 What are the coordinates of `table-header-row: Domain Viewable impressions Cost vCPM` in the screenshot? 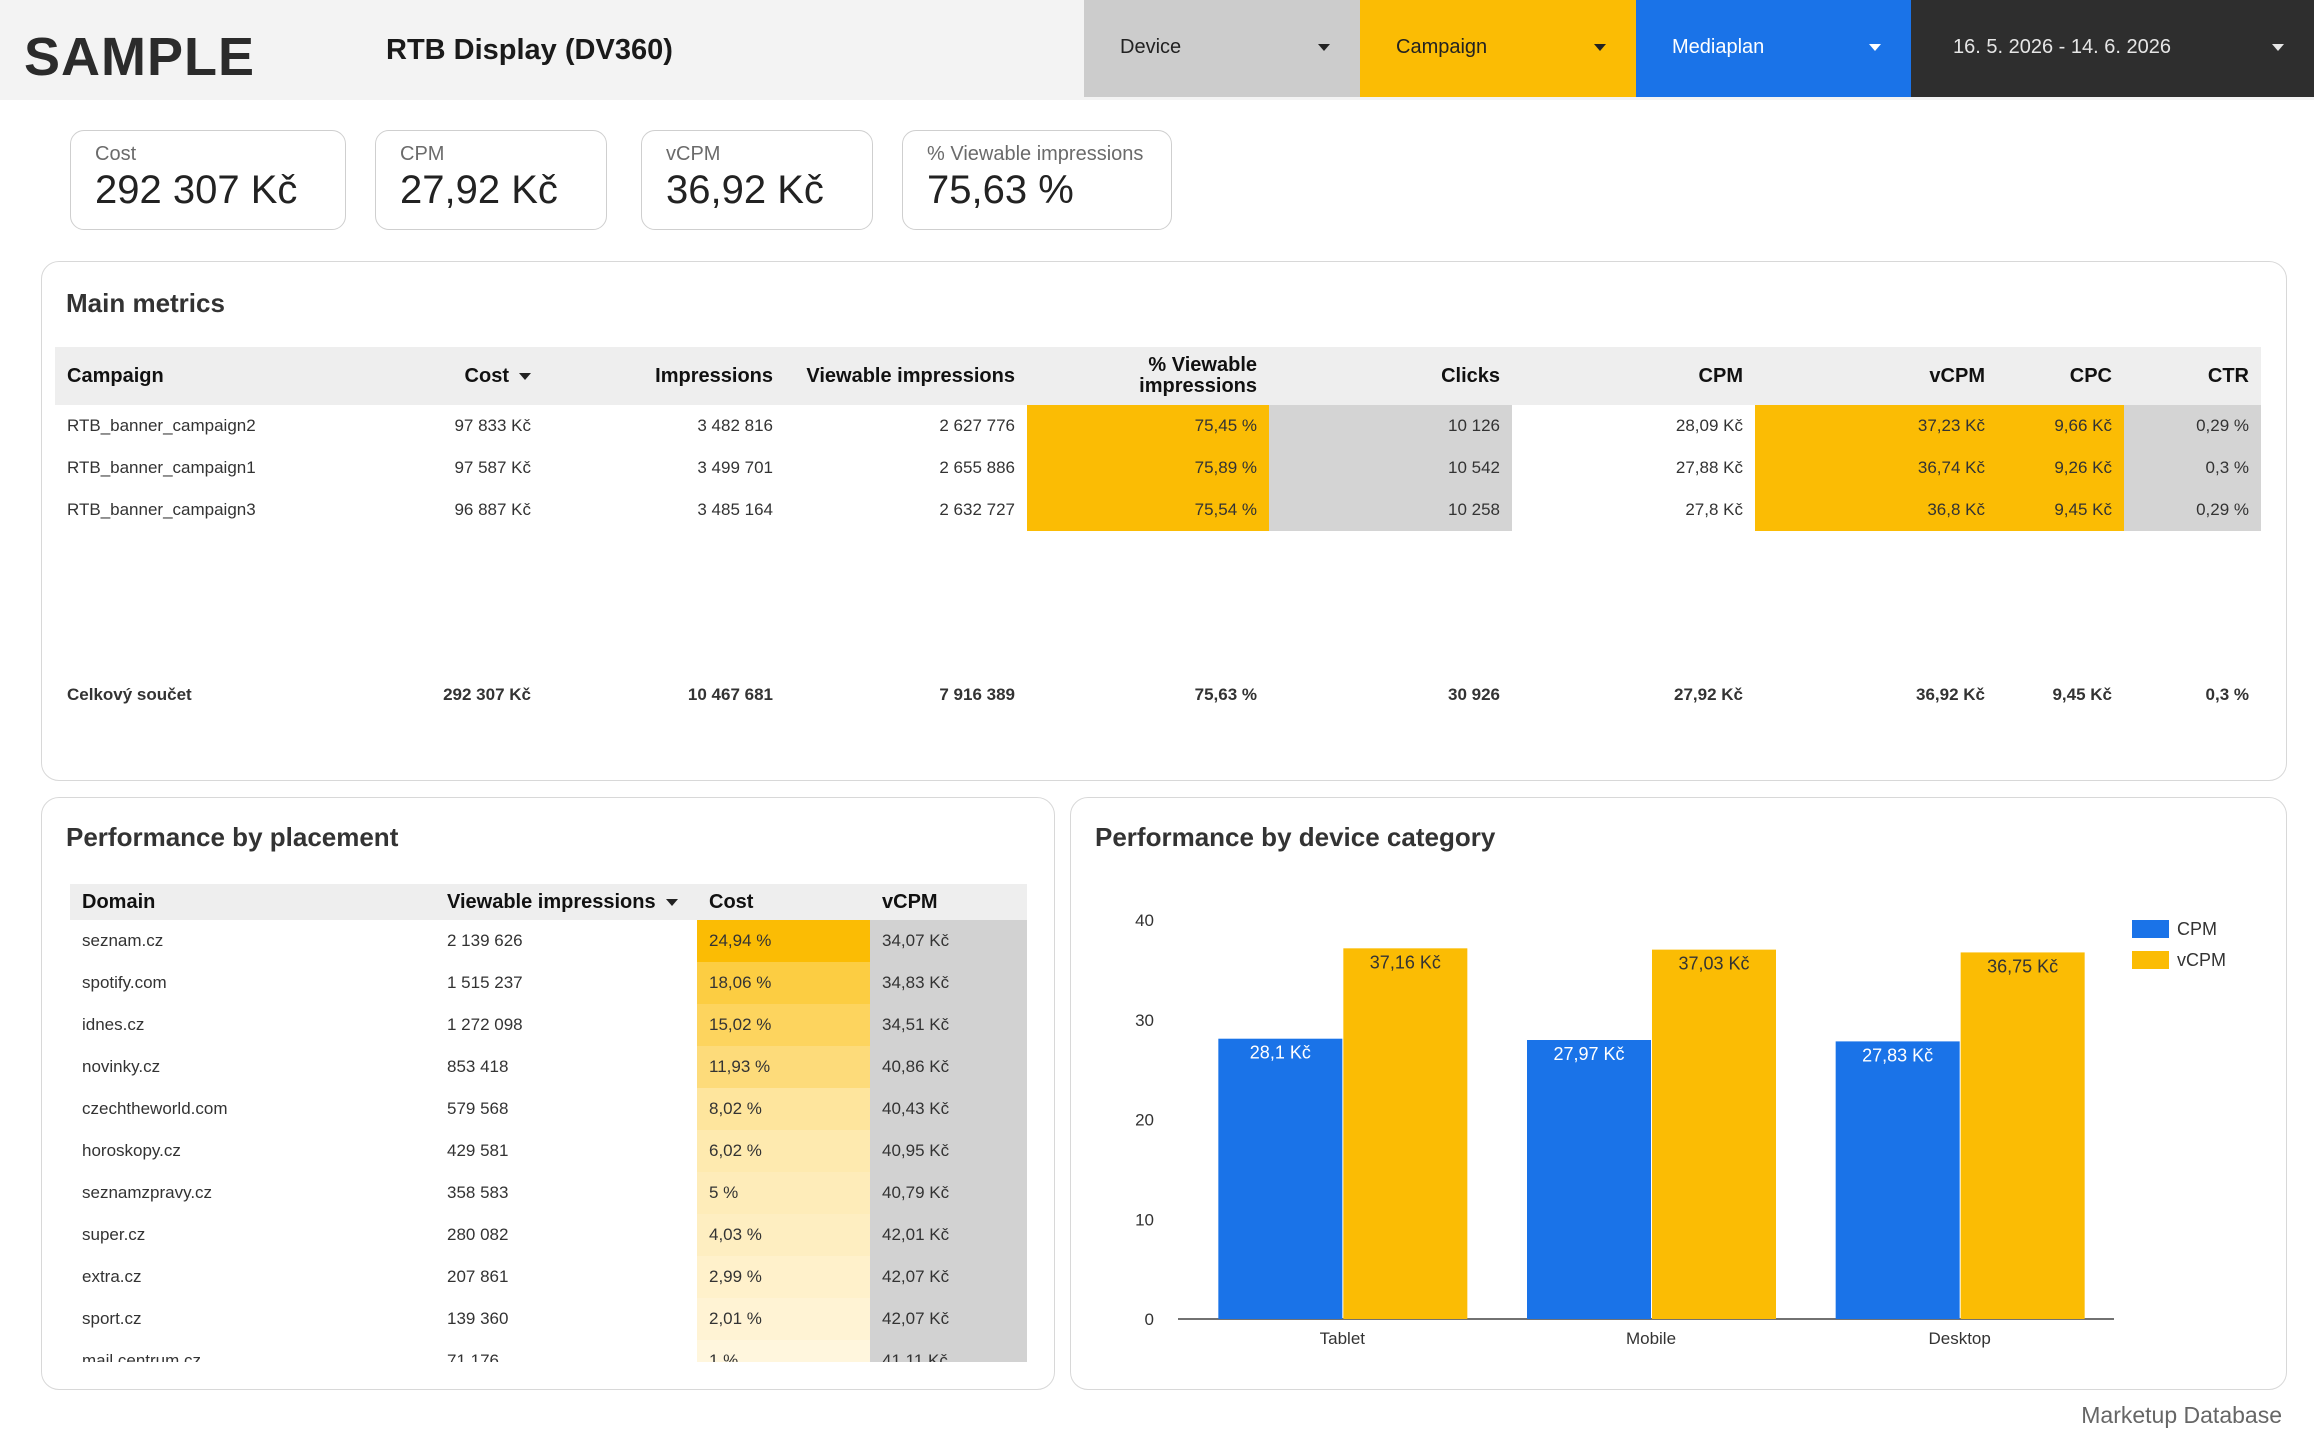 It's located at (548, 902).